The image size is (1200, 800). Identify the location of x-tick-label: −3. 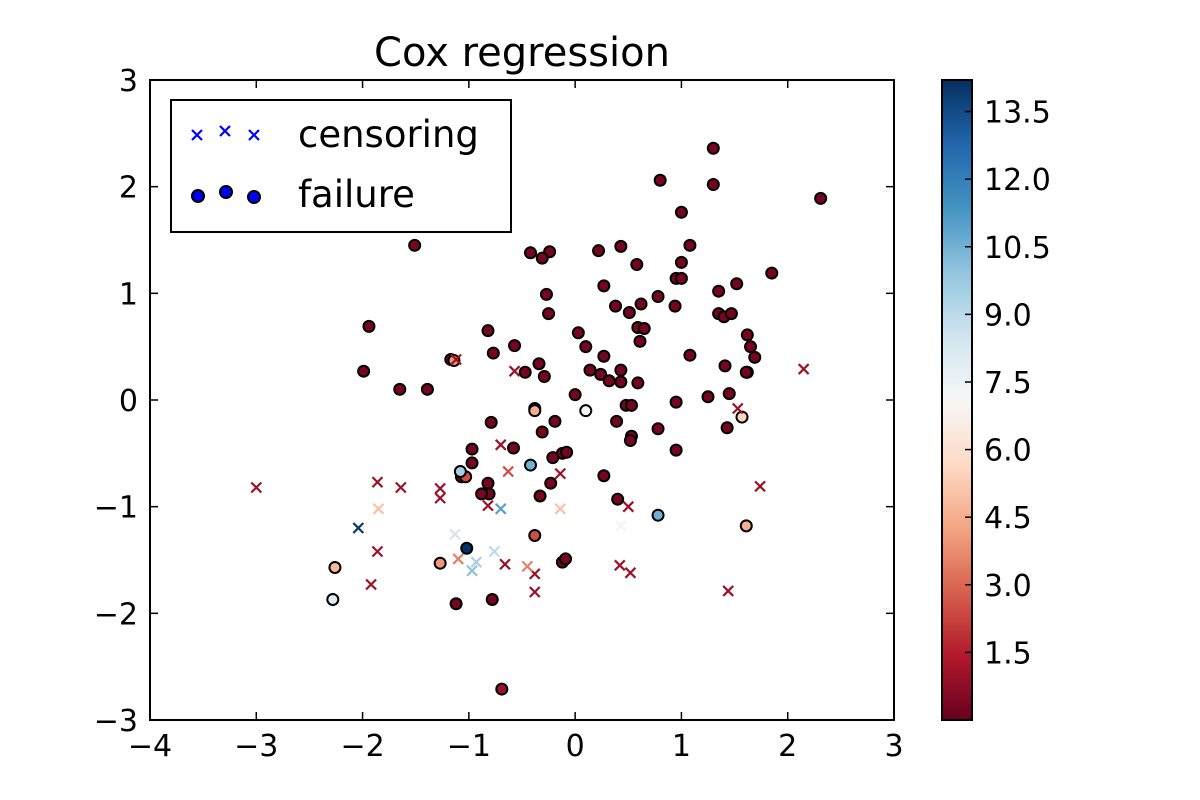
(256, 746).